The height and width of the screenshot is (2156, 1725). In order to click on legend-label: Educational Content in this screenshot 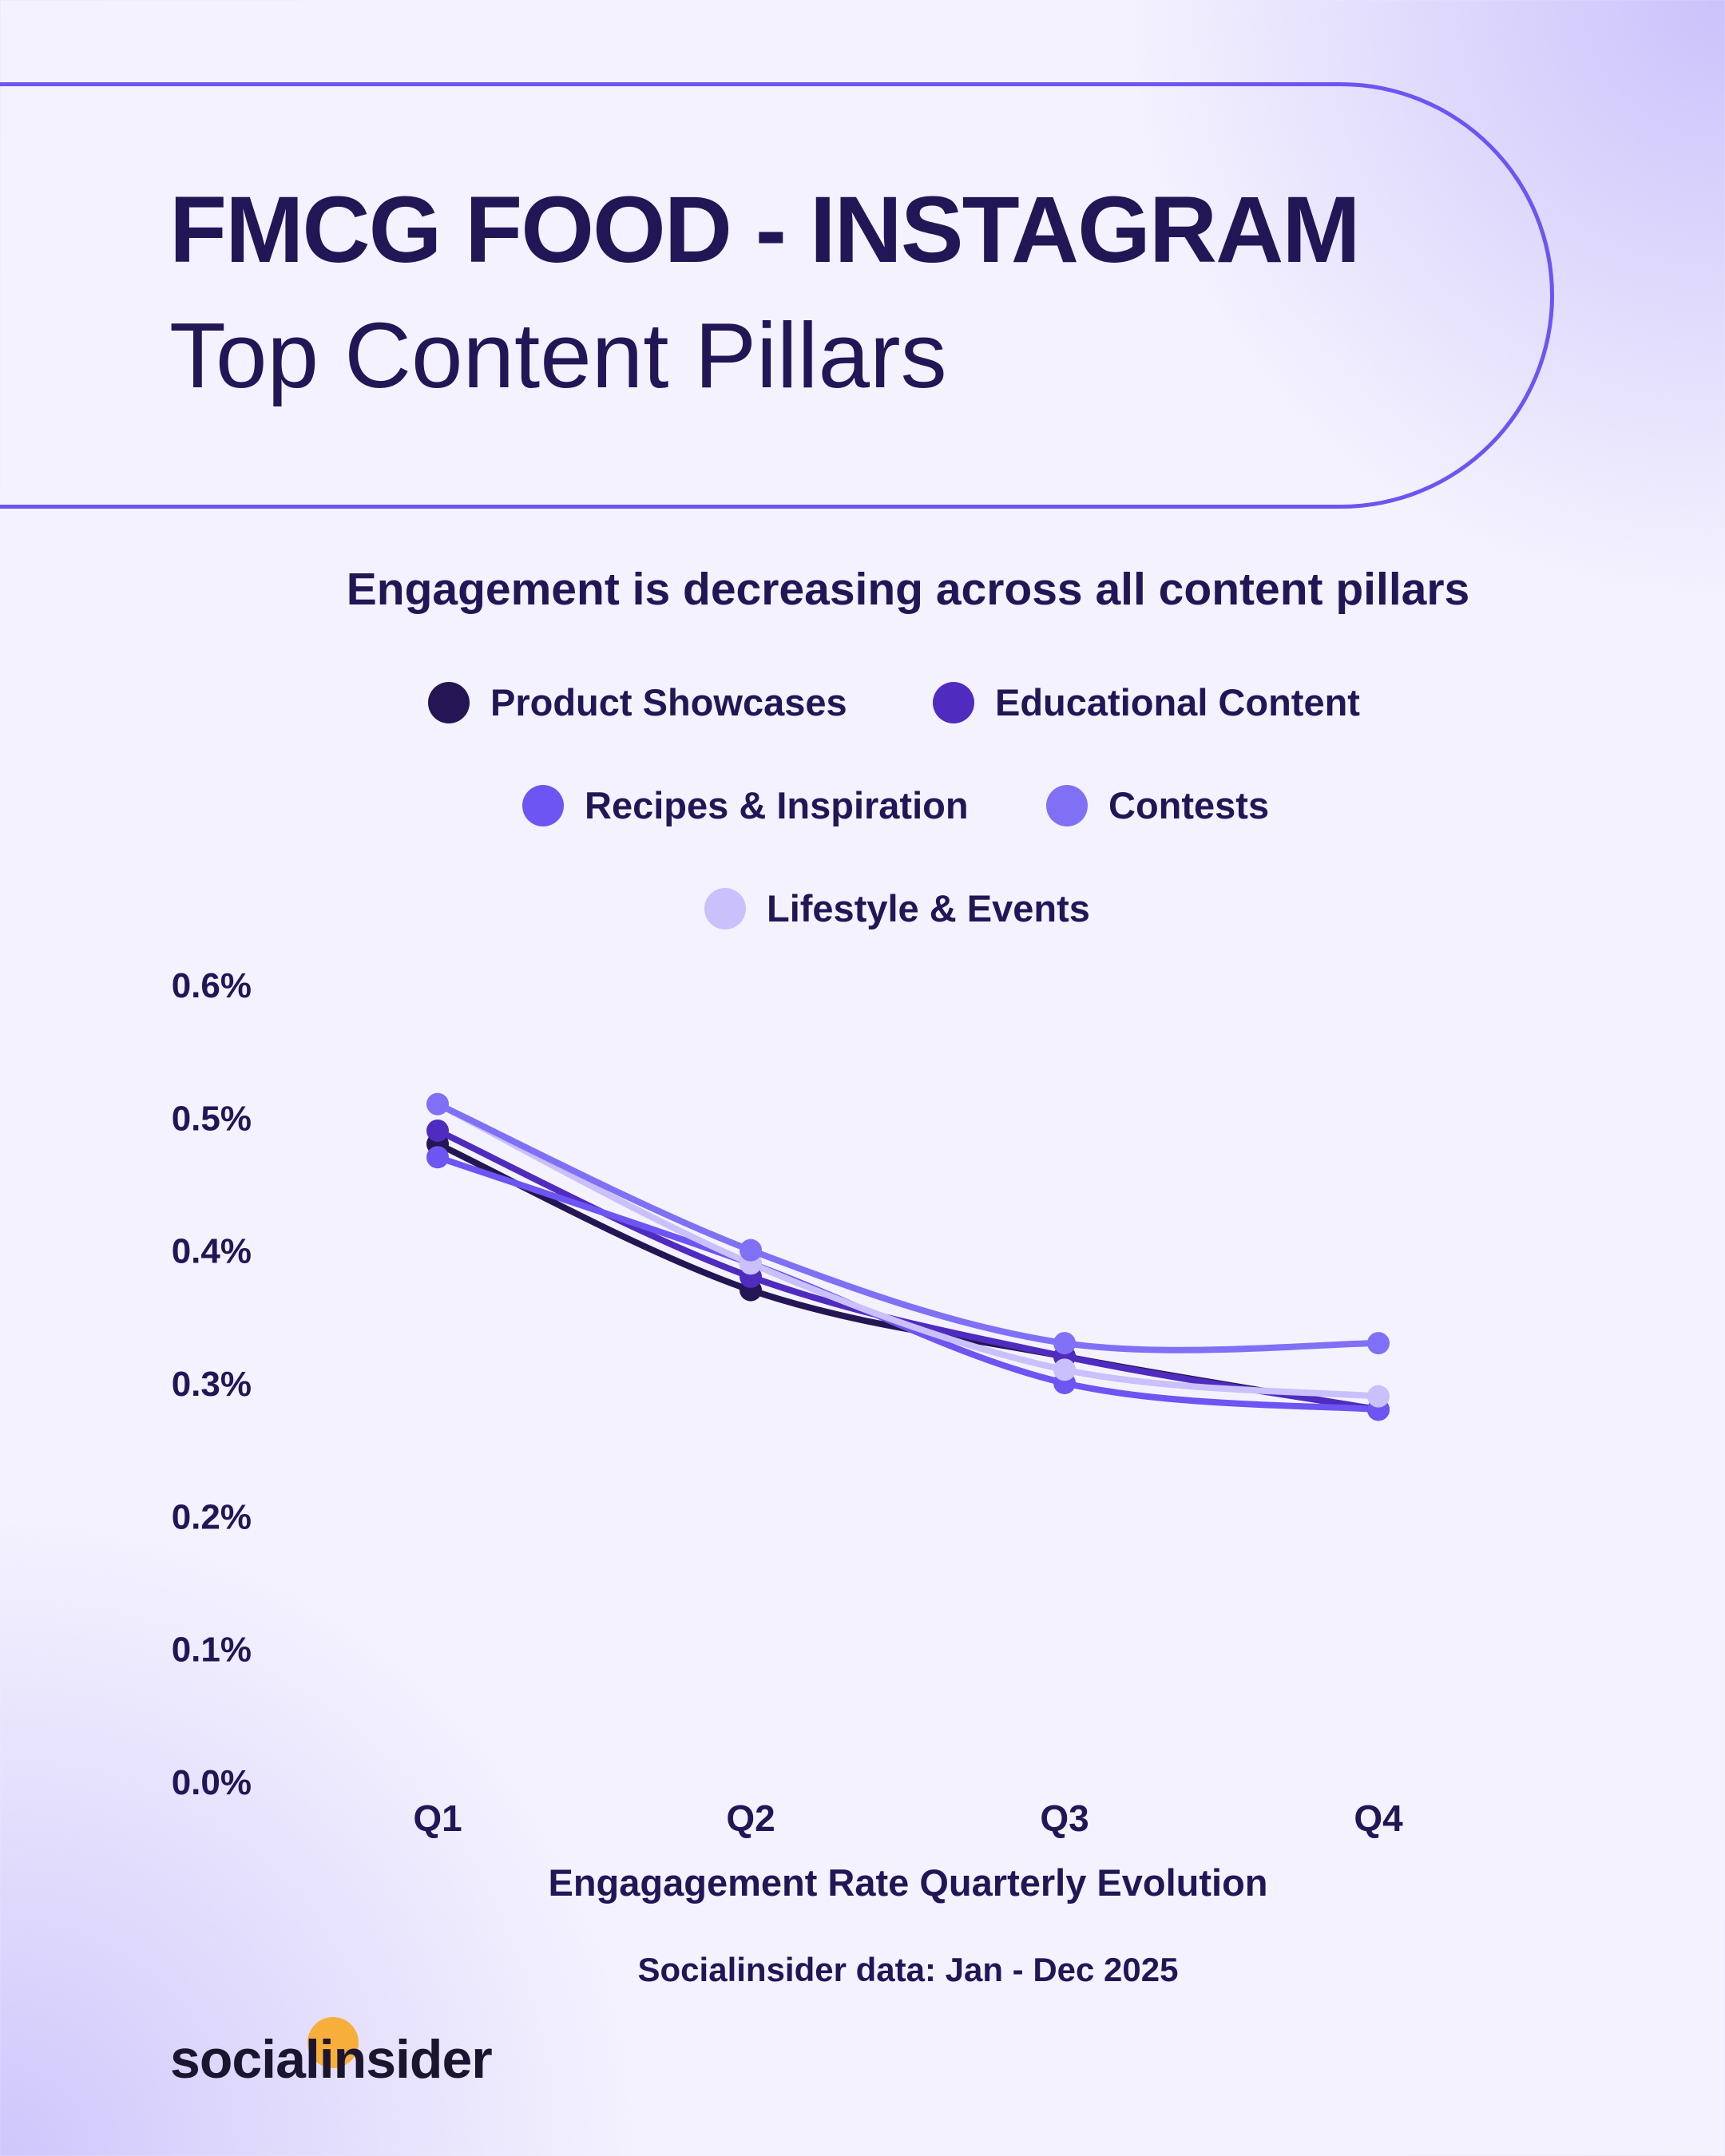, I will do `click(1178, 702)`.